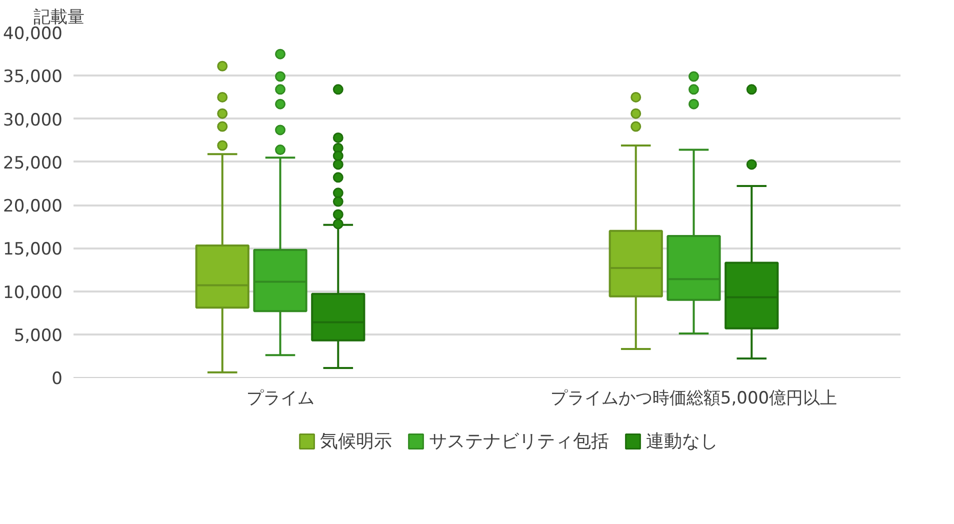  Describe the element at coordinates (280, 398) in the screenshot. I see `x-tick-label: プライム` at that location.